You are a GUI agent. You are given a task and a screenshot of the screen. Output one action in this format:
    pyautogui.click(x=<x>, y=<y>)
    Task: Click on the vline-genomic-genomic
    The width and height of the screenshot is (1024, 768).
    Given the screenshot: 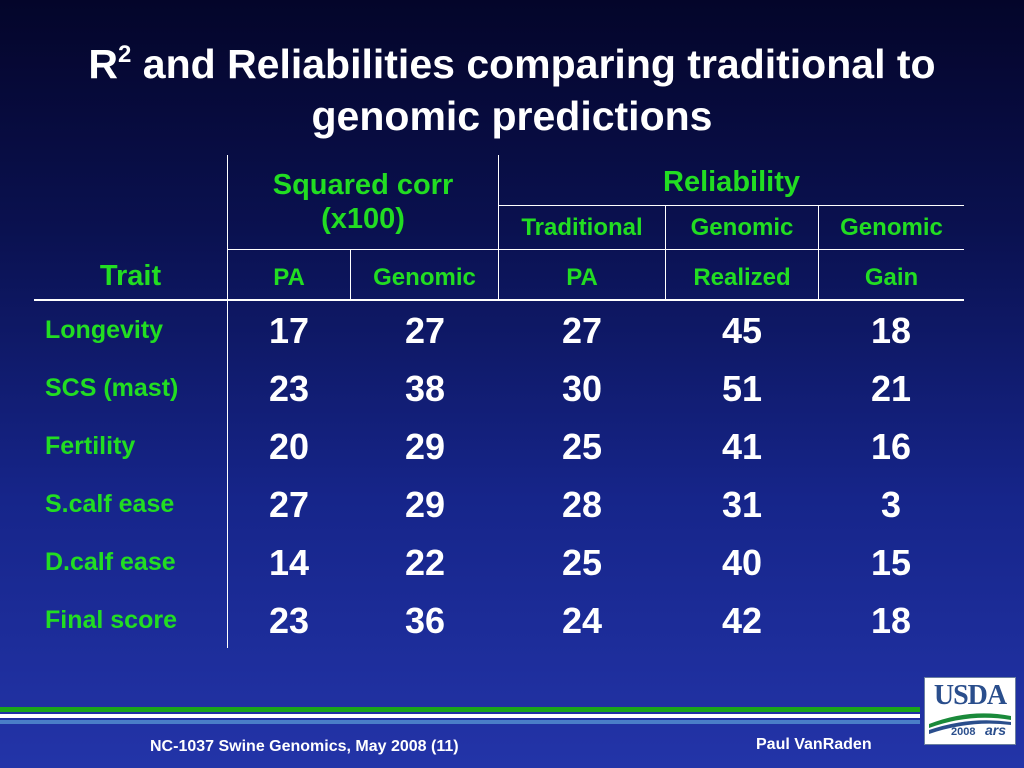 What is the action you would take?
    pyautogui.click(x=818, y=252)
    